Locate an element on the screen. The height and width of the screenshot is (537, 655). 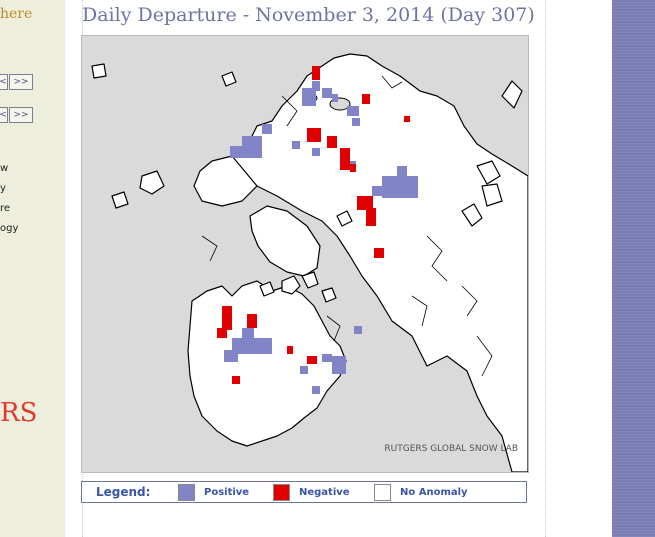
sidebar-link: w is located at coordinates (4, 168).